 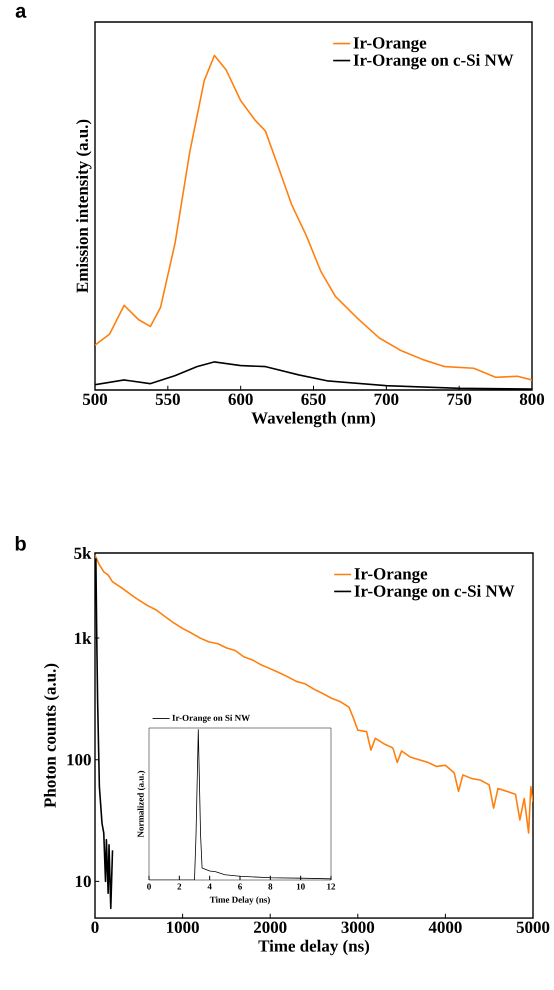 I want to click on y-axis-title: Normalized (a.u.), so click(x=141, y=804).